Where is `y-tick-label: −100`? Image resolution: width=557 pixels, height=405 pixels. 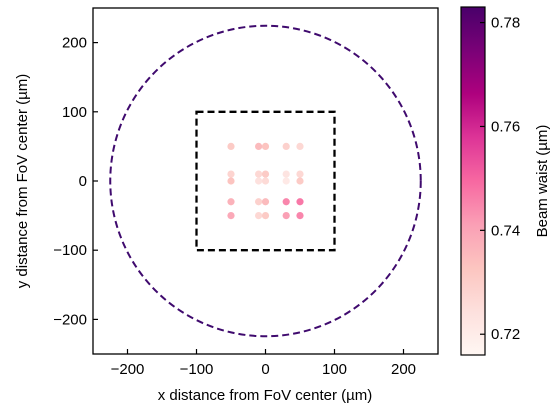
y-tick-label: −100 is located at coordinates (70, 250).